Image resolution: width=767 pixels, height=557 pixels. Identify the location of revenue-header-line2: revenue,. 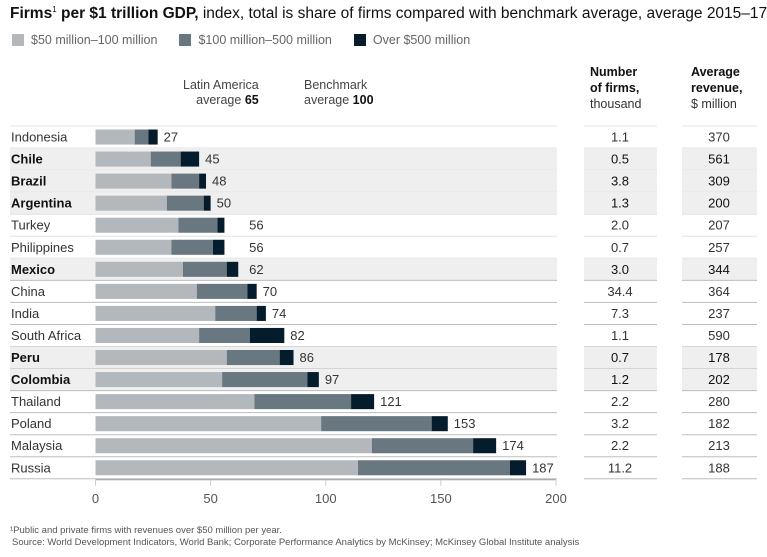
(717, 88).